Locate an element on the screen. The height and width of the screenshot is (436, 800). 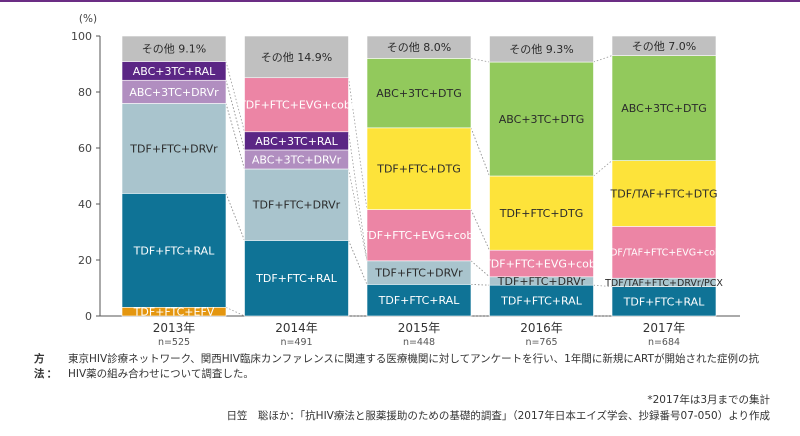
segment-label: その他 9.3% is located at coordinates (541, 49).